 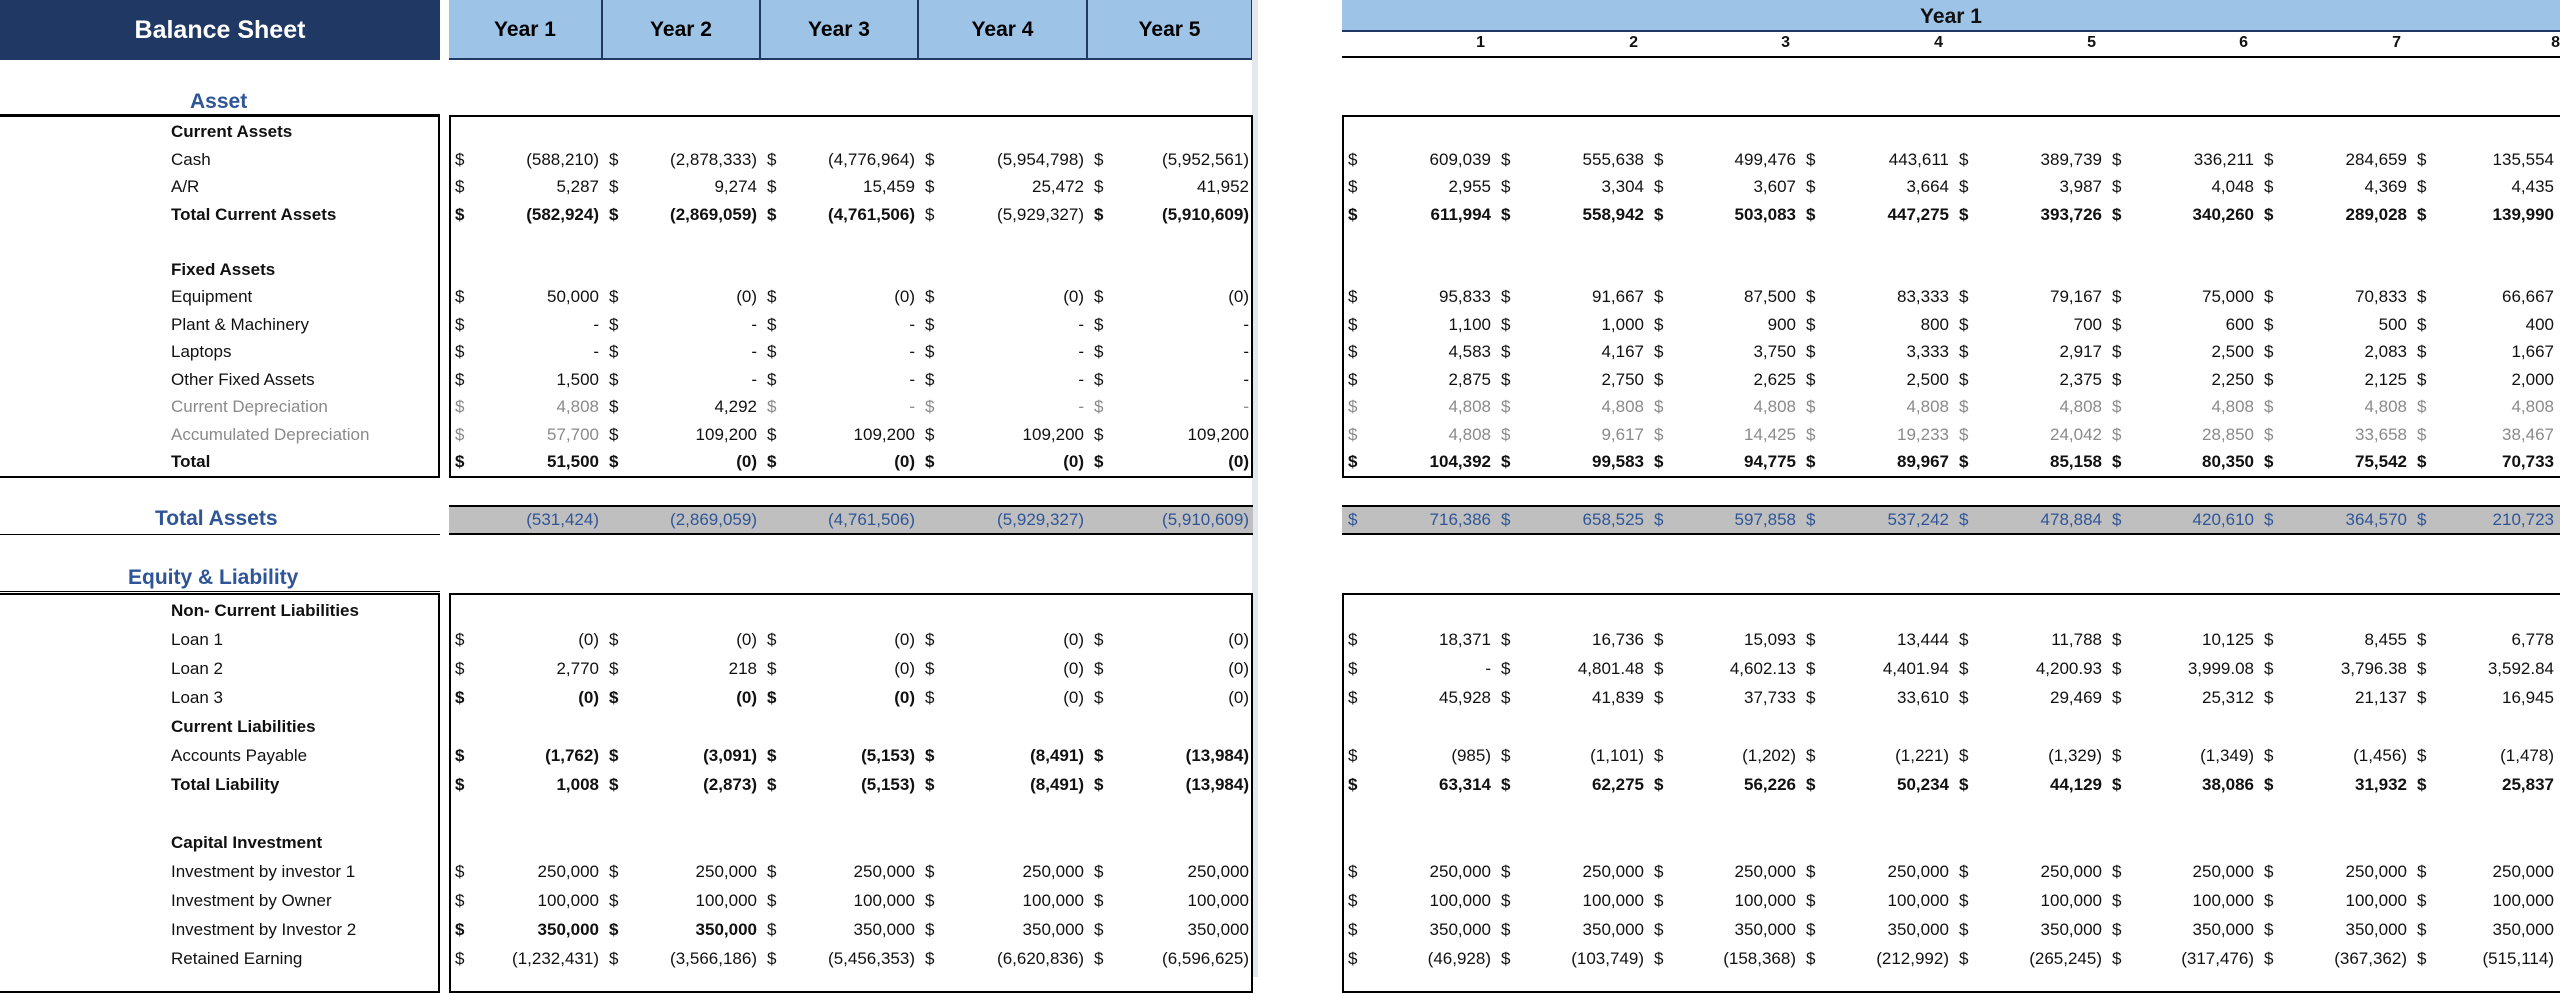 What do you see at coordinates (1571, 351) in the screenshot?
I see `monthly-cell: $4,167` at bounding box center [1571, 351].